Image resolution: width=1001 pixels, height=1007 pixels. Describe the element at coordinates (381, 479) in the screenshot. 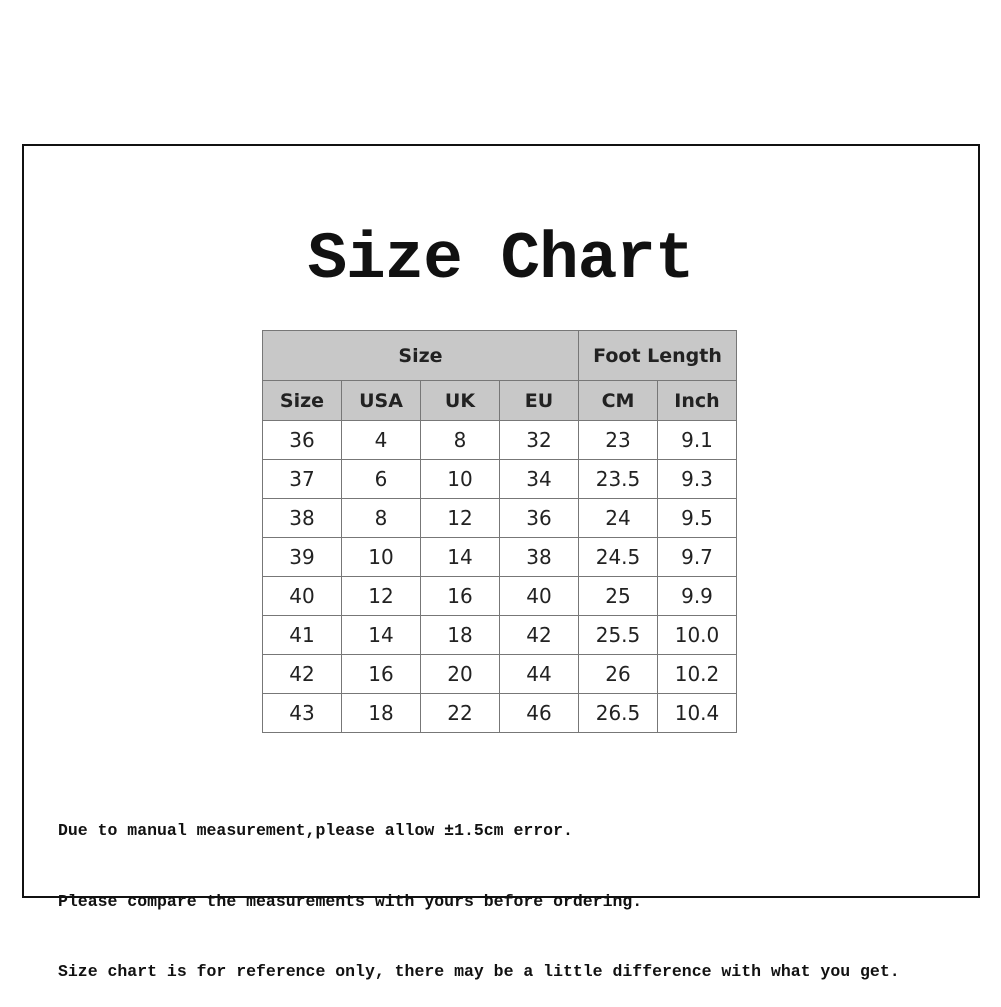

I see `table-cell: 6` at that location.